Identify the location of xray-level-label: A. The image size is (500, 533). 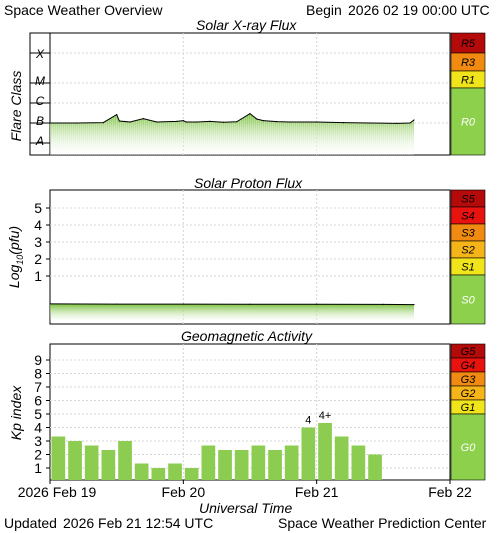
(39, 141).